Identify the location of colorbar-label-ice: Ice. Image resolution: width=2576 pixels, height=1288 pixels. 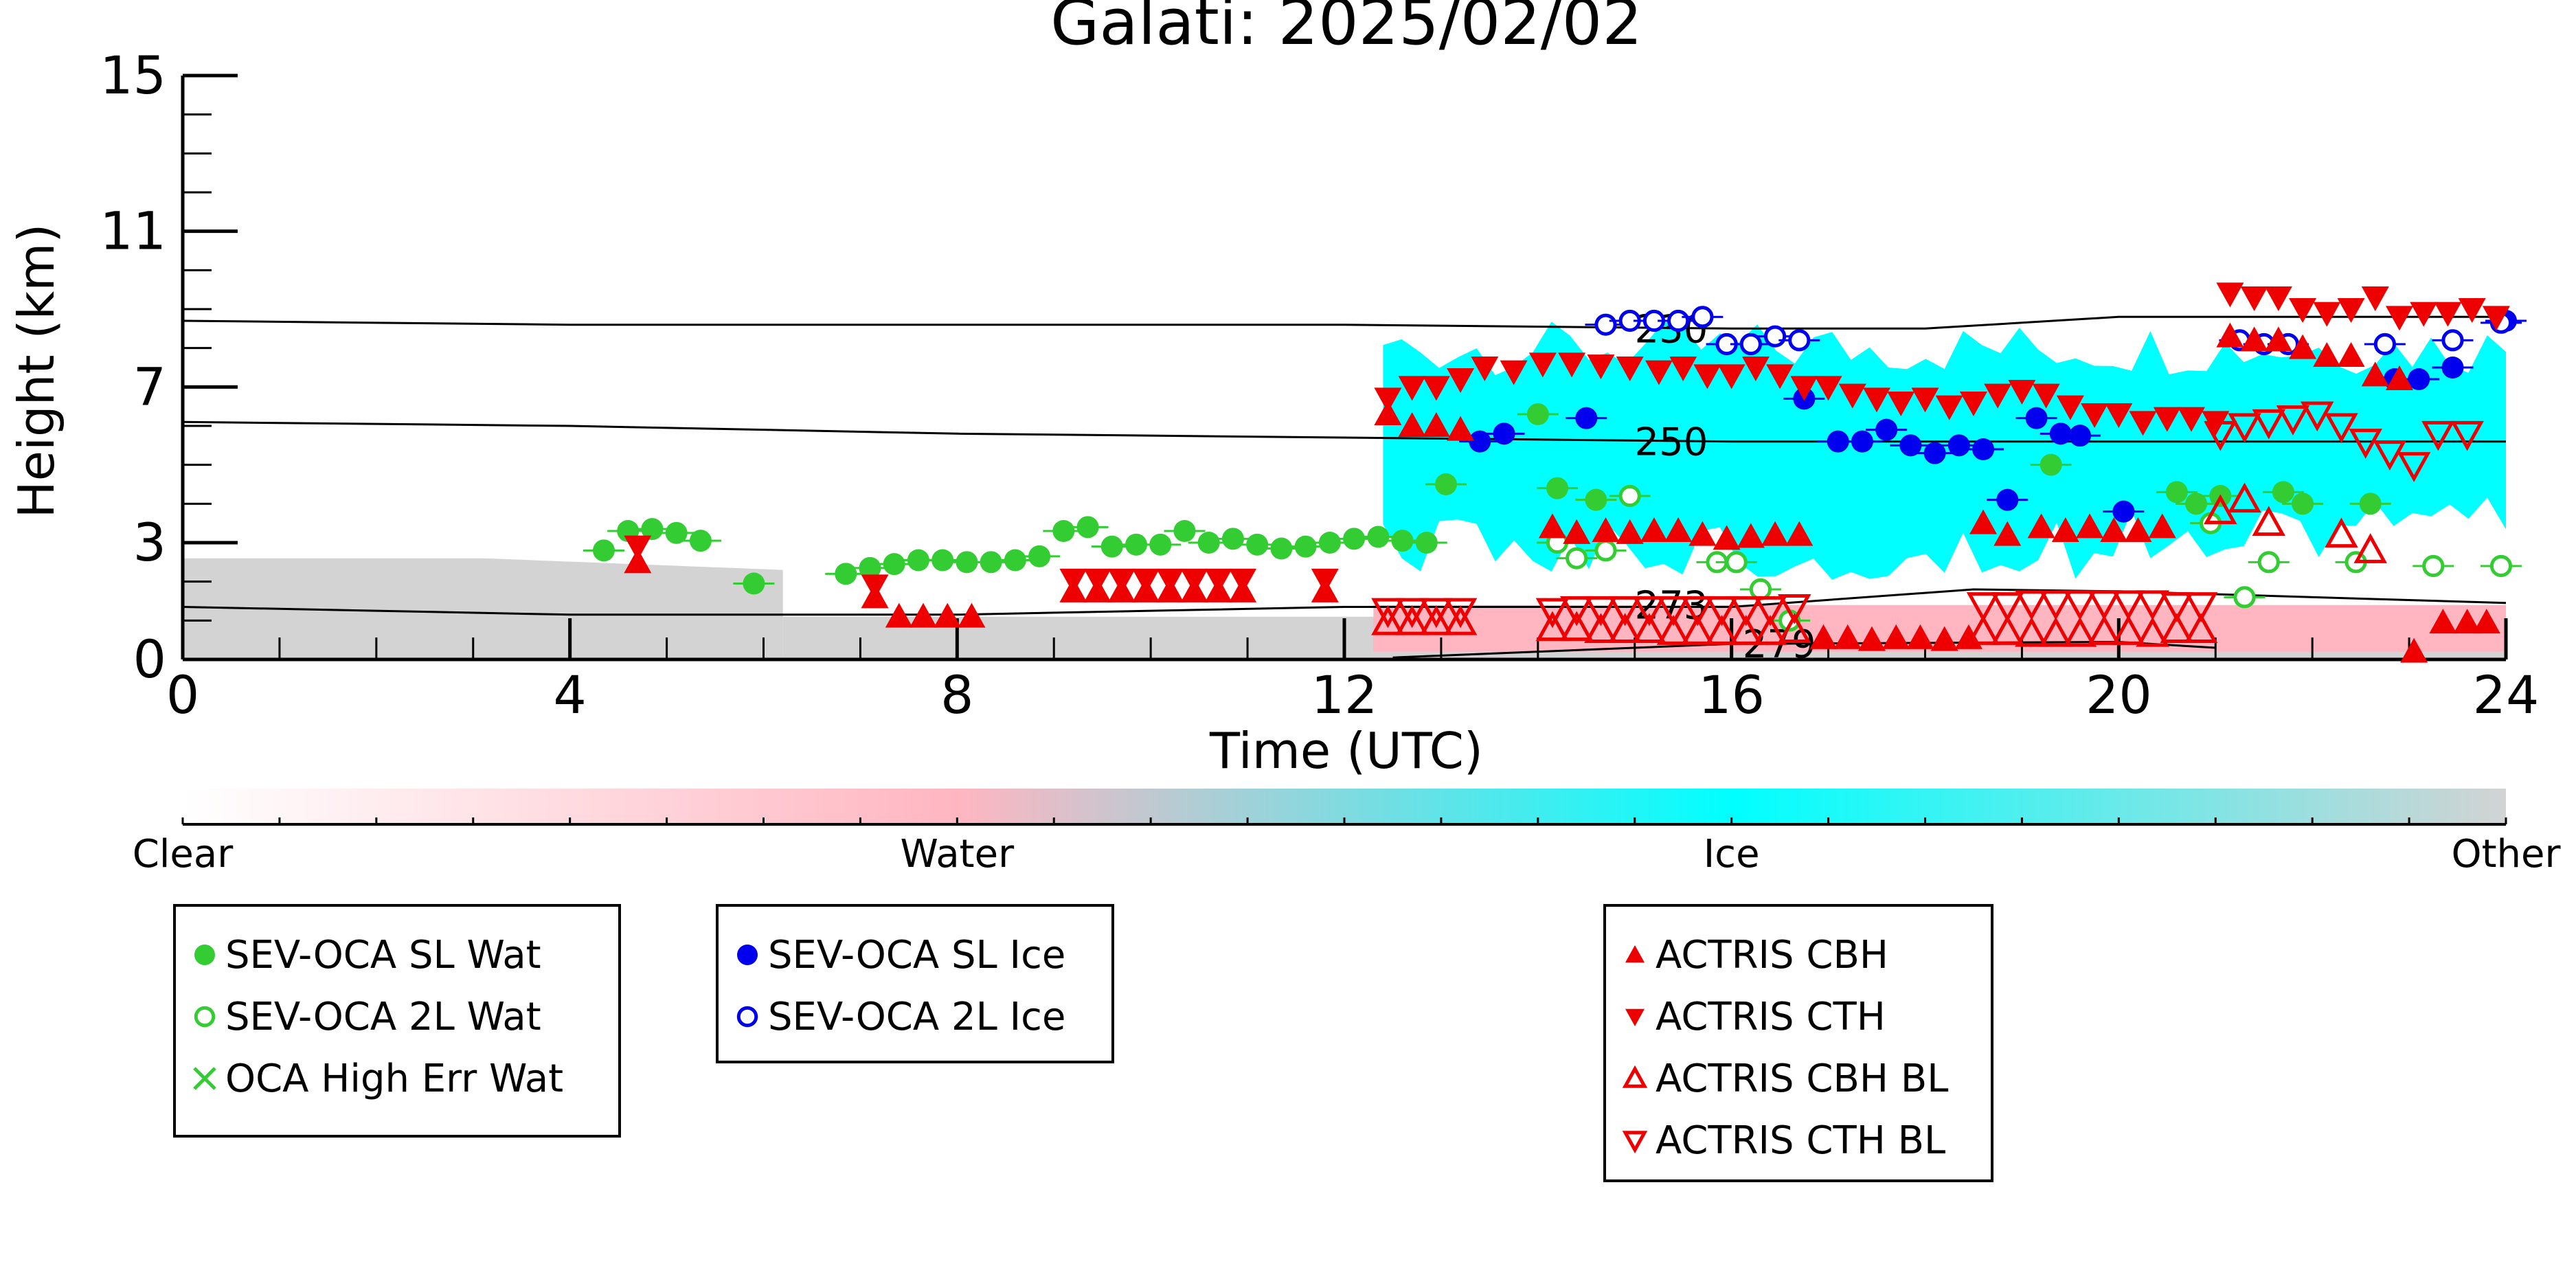
(1732, 854).